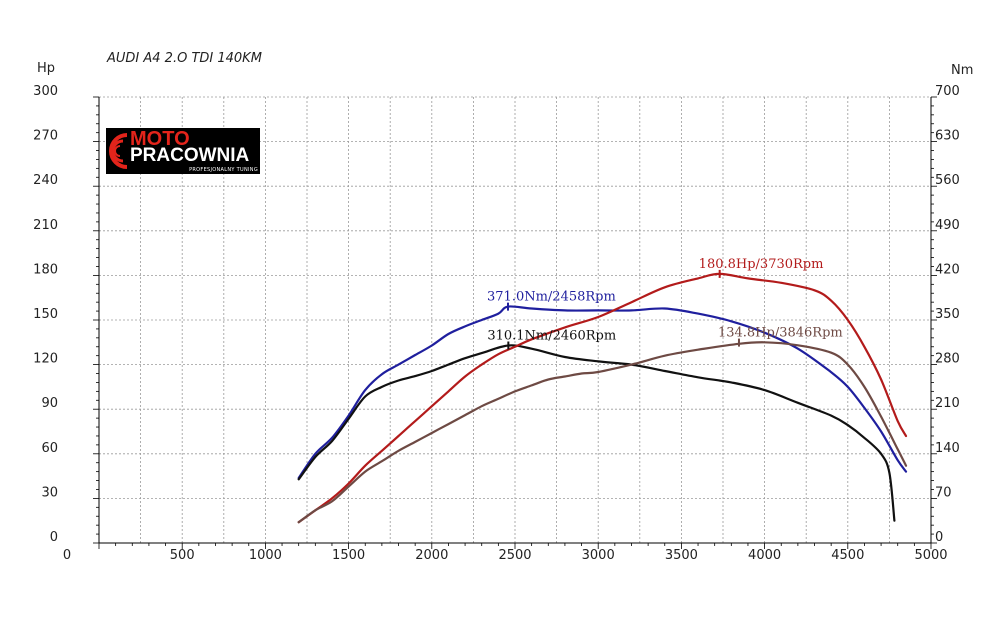 Image resolution: width=1000 pixels, height=625 pixels. I want to click on y-left-tick-label: 180, so click(45, 269).